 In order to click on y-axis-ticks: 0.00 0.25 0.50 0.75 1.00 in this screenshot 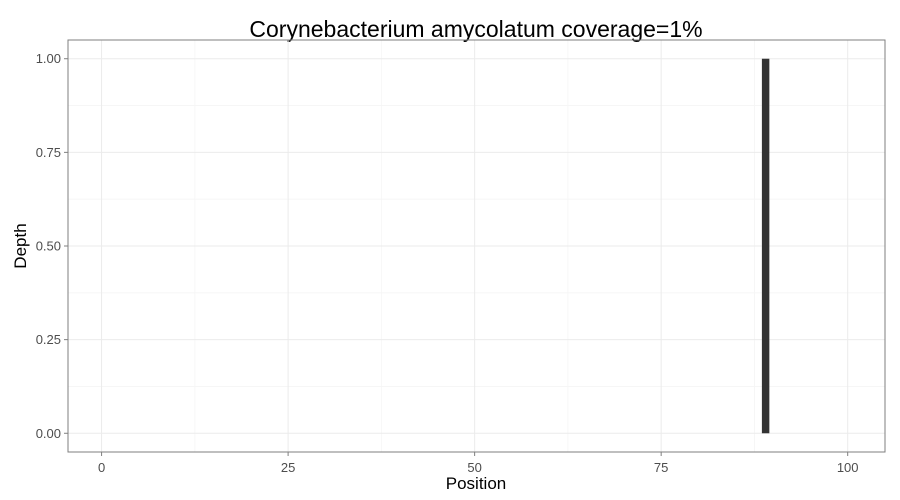, I will do `click(52, 246)`.